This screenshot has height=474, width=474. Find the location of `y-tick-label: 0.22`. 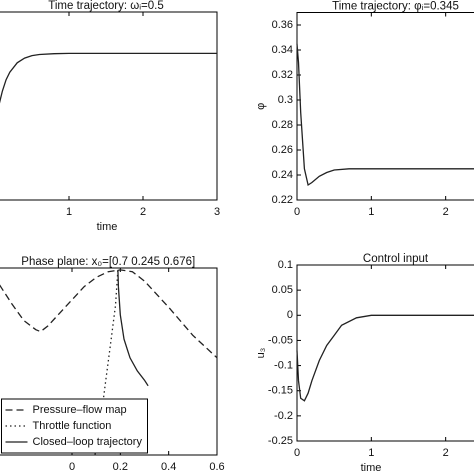

y-tick-label: 0.22 is located at coordinates (282, 200).